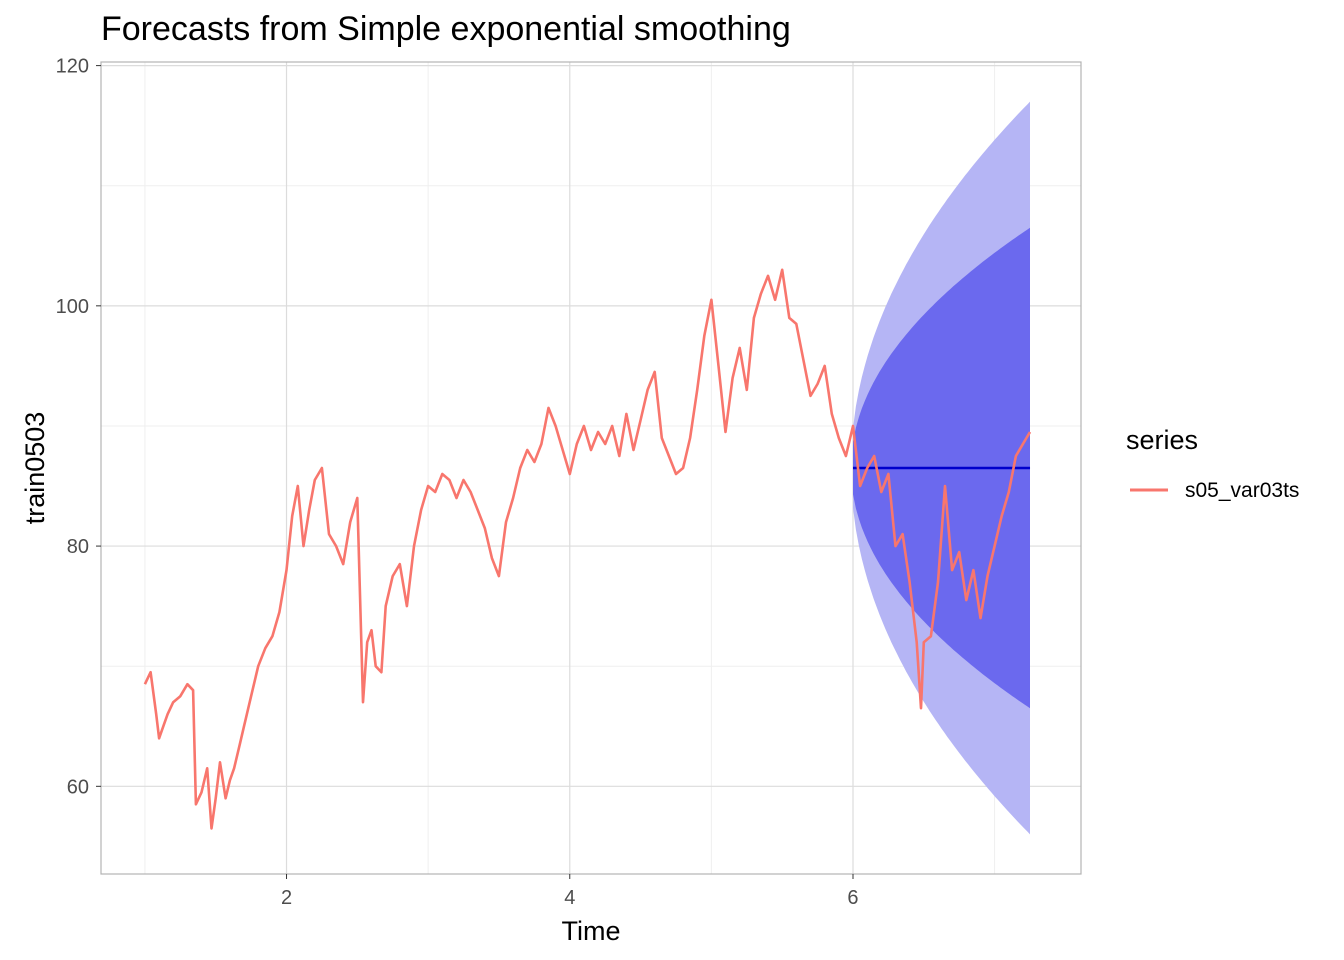 This screenshot has width=1344, height=960. Describe the element at coordinates (78, 427) in the screenshot. I see `y-axis: 60 80 100 120` at that location.